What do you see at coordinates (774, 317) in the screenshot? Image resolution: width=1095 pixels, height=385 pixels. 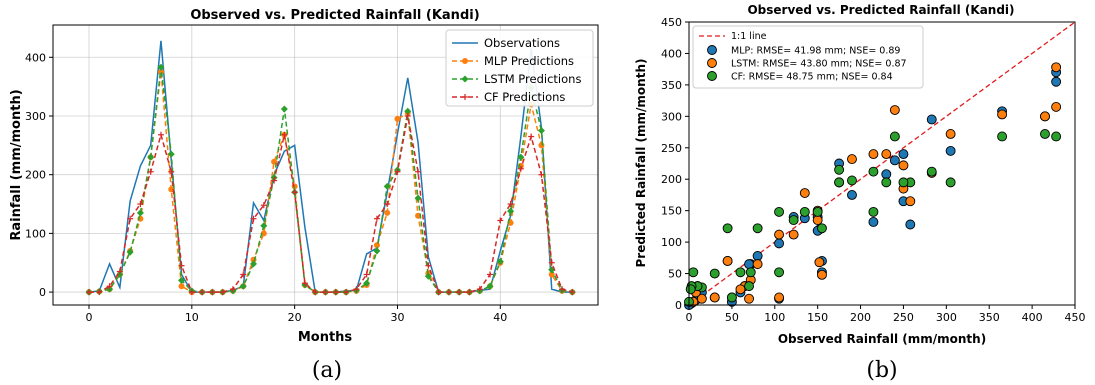 I see `b-xtick-label-2: 100` at bounding box center [774, 317].